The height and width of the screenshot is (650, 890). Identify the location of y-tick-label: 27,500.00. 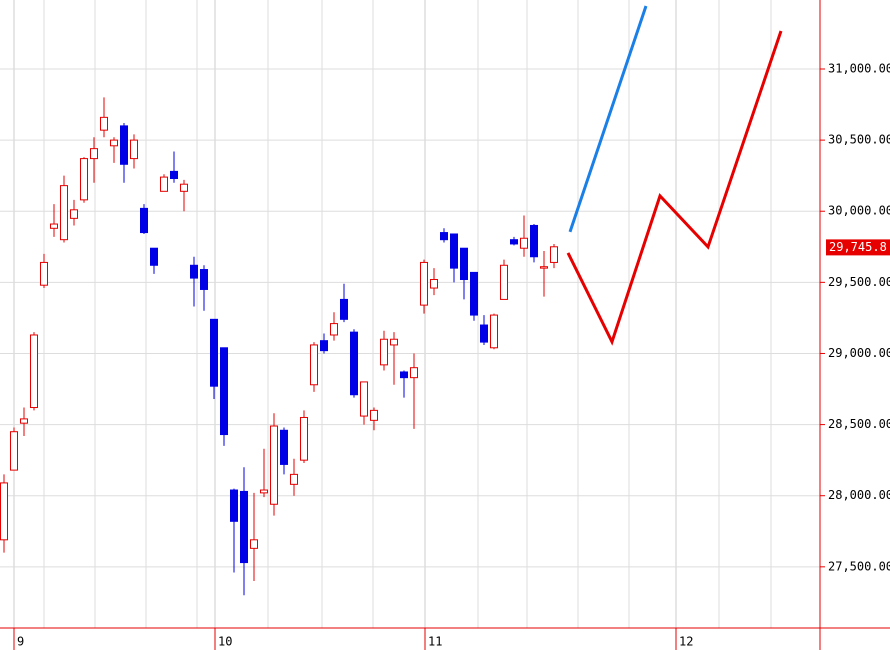
(859, 566).